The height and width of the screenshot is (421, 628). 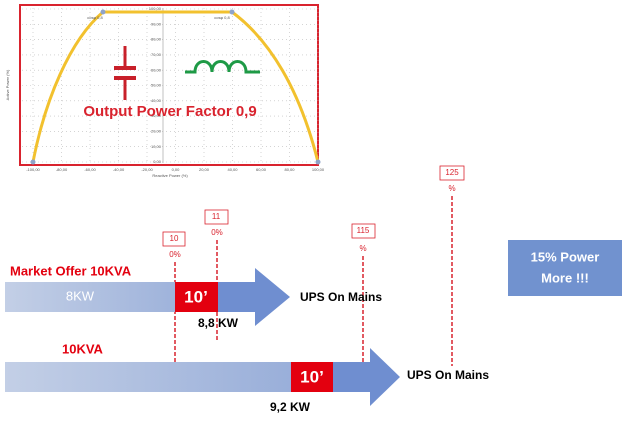 What do you see at coordinates (156, 69) in the screenshot?
I see `y-tick-label: 60,00` at bounding box center [156, 69].